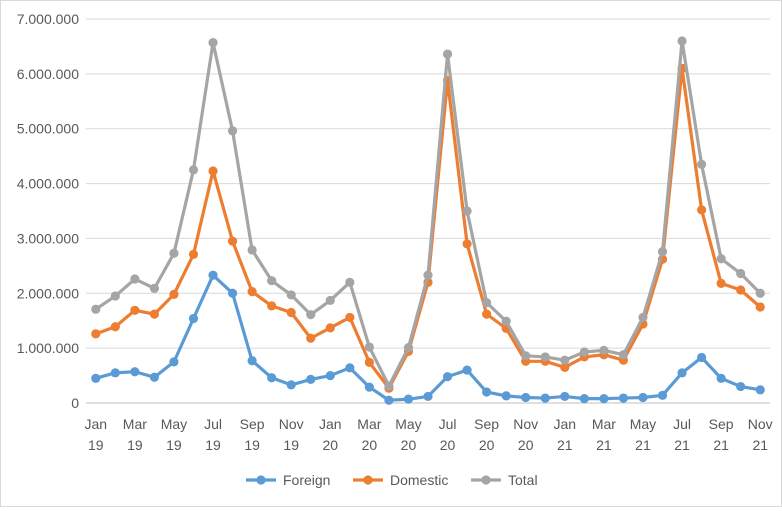  Describe the element at coordinates (330, 424) in the screenshot. I see `x-tick-label-month: Jan` at that location.